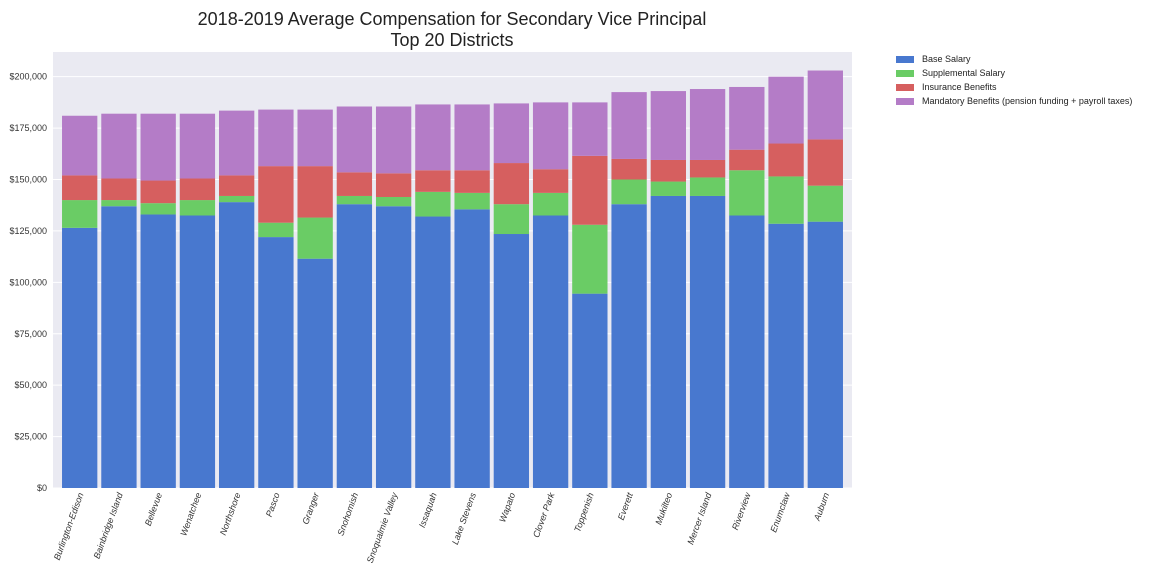 The image size is (1152, 576). What do you see at coordinates (69, 526) in the screenshot?
I see `x-tick-label: Burlington-Edison` at bounding box center [69, 526].